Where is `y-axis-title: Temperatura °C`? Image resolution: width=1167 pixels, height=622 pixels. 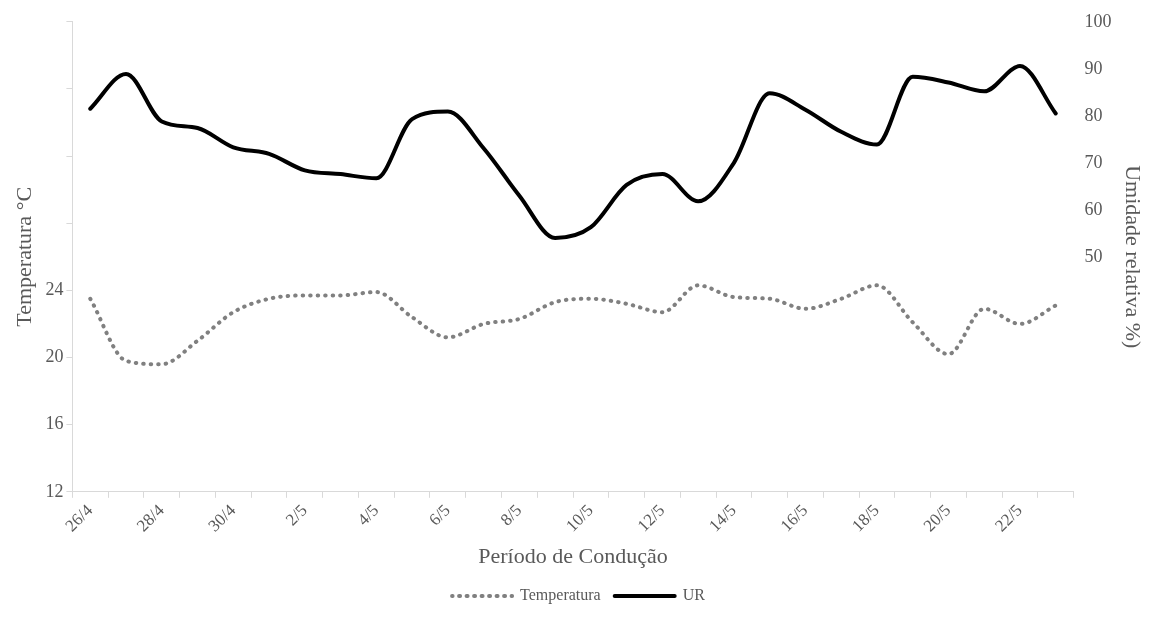
y-axis-title: Temperatura °C is located at coordinates (23, 256).